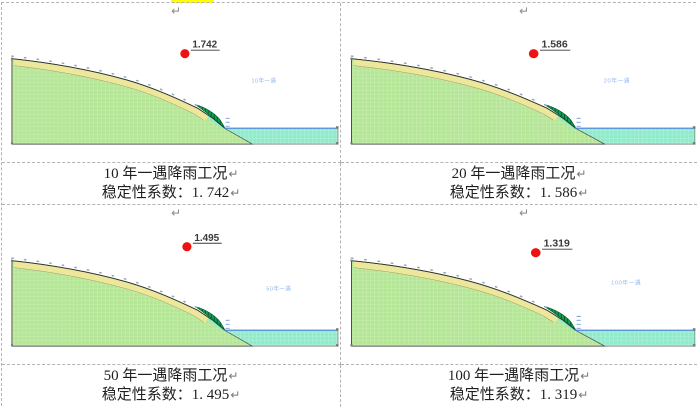 Image resolution: width=700 pixels, height=408 pixels. Describe the element at coordinates (626, 283) in the screenshot. I see `scenario-watermark: 100年一遇` at that location.